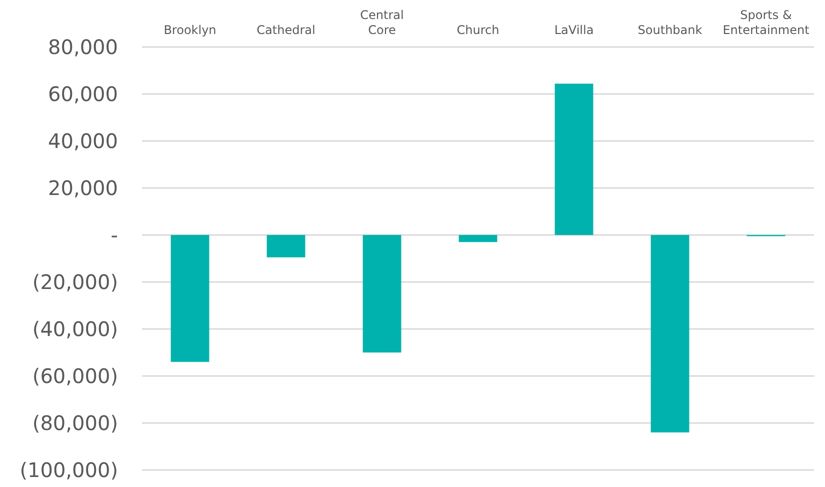 The width and height of the screenshot is (825, 487). I want to click on y-tick-label: (100,000), so click(69, 470).